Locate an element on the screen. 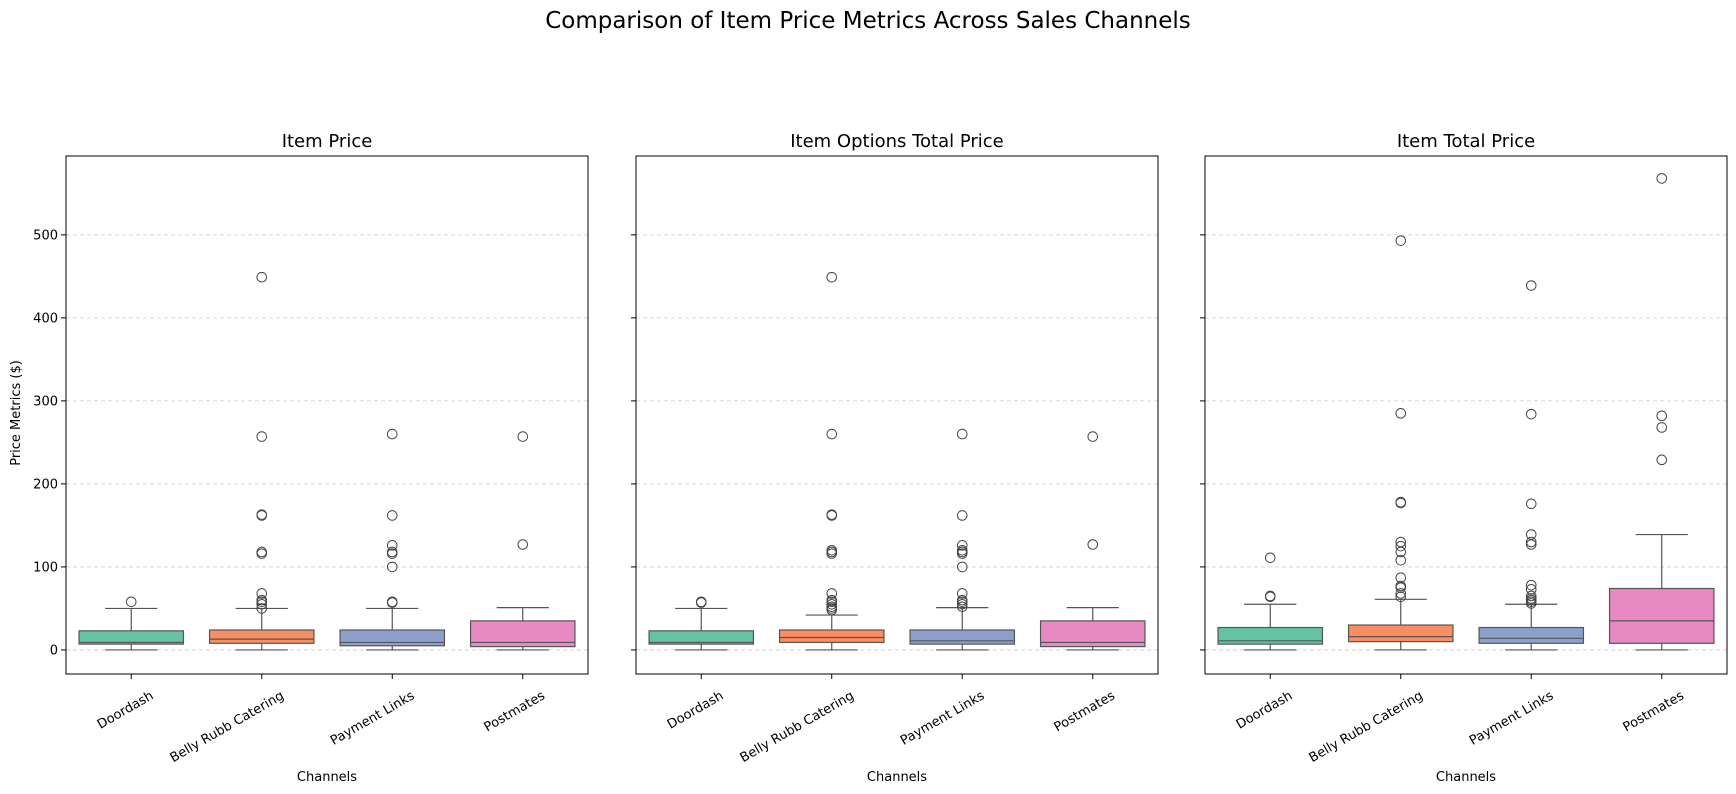  y-axis-label: Price Metrics ($) is located at coordinates (16, 413).